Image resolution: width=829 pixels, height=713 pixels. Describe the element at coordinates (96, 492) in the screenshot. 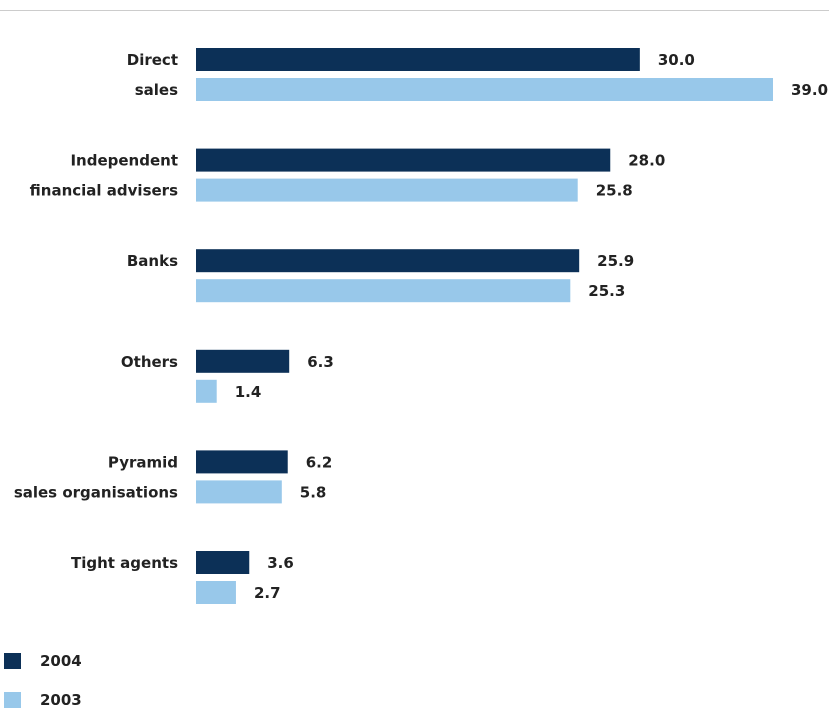

I see `category-label-pyramid-sales-organisations: sales organisations` at that location.